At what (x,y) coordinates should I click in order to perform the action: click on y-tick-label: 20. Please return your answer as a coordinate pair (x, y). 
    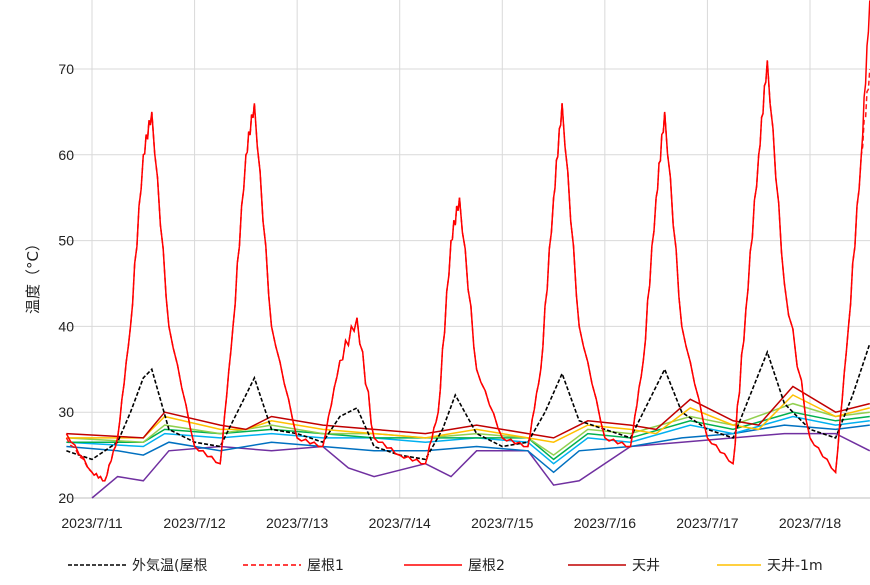
    Looking at the image, I should click on (66, 498).